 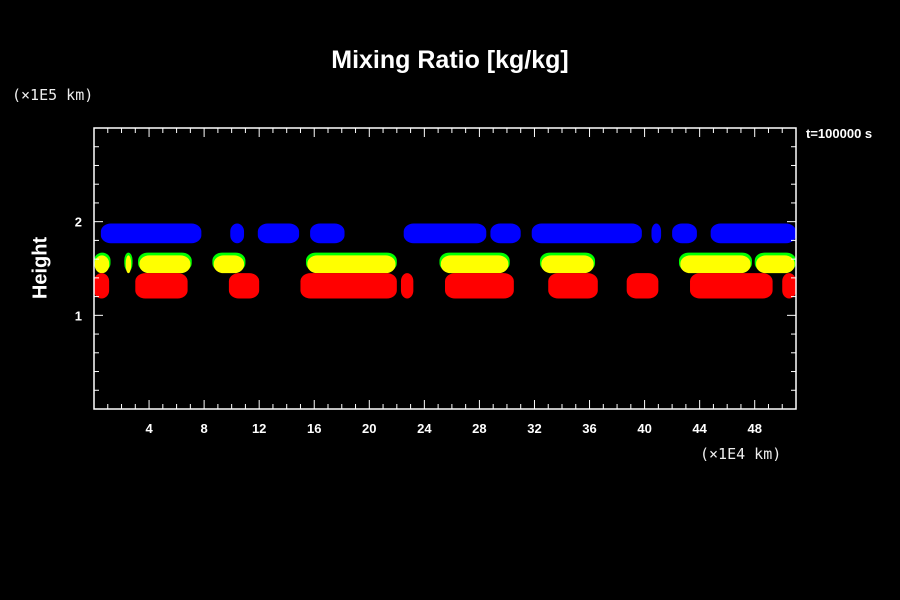 What do you see at coordinates (78, 315) in the screenshot?
I see `y-tick-label-1: 1` at bounding box center [78, 315].